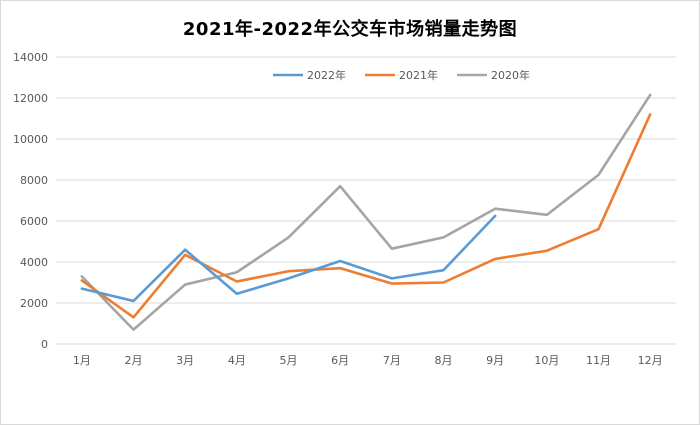 The width and height of the screenshot is (700, 425). What do you see at coordinates (34, 221) in the screenshot?
I see `y-tick-label: 6000` at bounding box center [34, 221].